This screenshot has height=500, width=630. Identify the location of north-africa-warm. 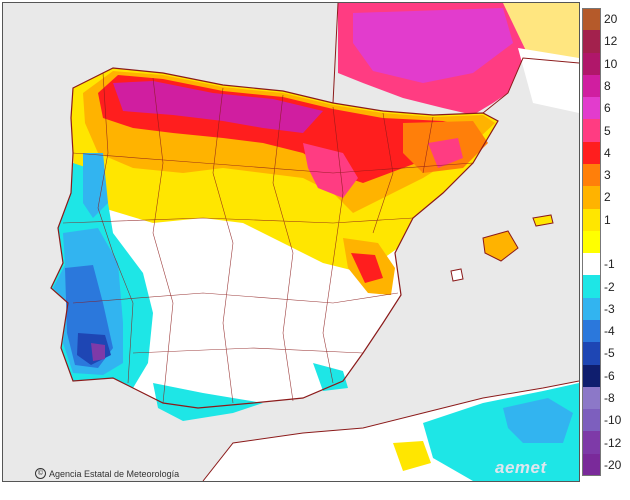
(412, 456).